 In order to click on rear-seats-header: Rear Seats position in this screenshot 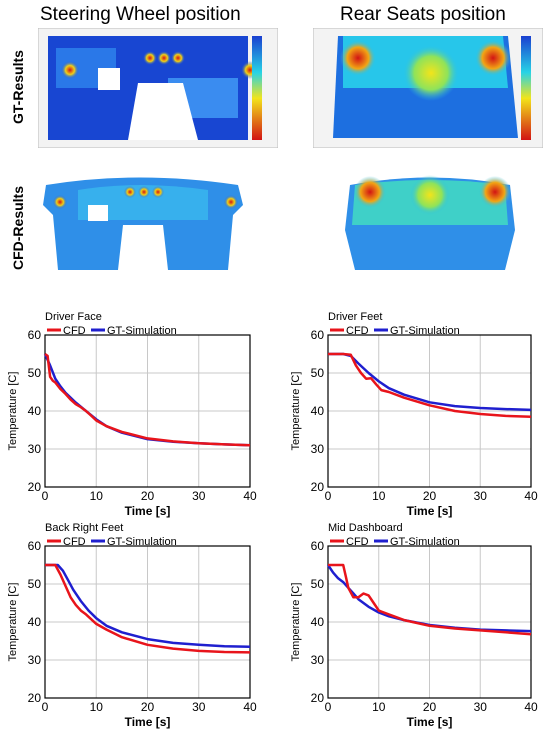, I will do `click(423, 14)`.